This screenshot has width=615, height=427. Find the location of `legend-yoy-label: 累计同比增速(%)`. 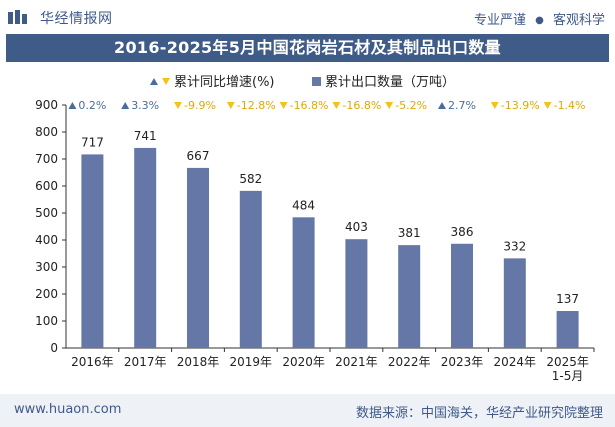

legend-yoy-label: 累计同比增速(%) is located at coordinates (224, 82).